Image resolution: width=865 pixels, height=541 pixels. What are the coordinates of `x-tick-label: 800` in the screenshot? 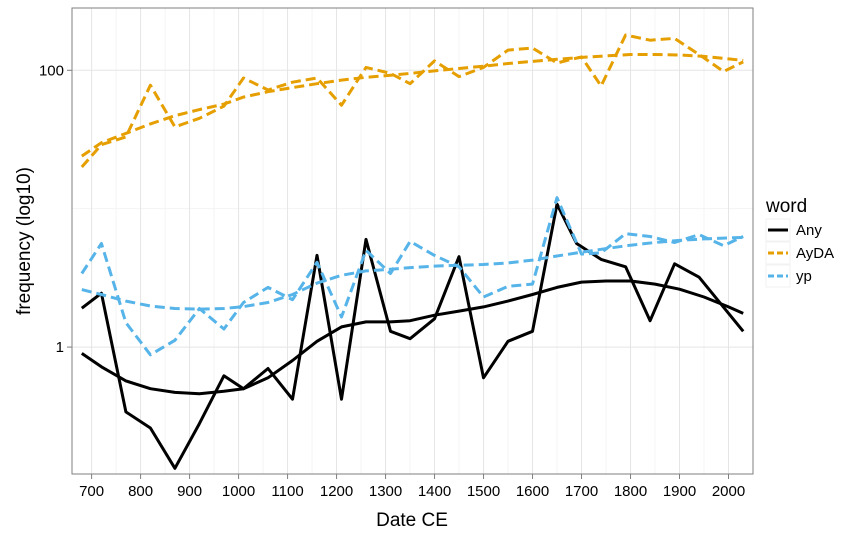 It's located at (140, 491).